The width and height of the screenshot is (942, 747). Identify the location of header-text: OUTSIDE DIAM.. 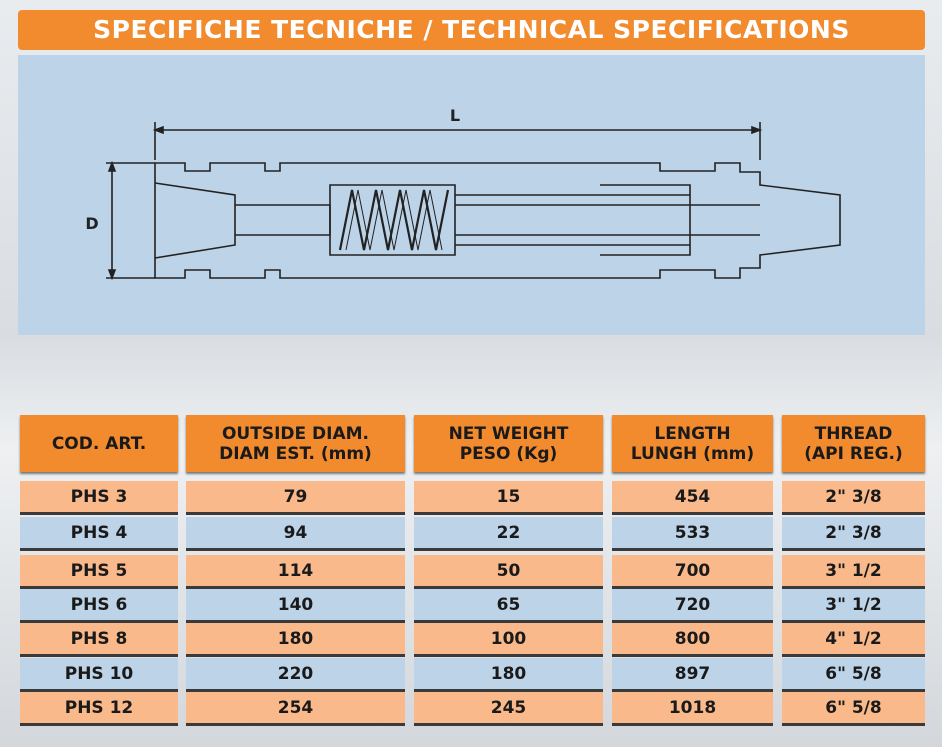
(295, 433).